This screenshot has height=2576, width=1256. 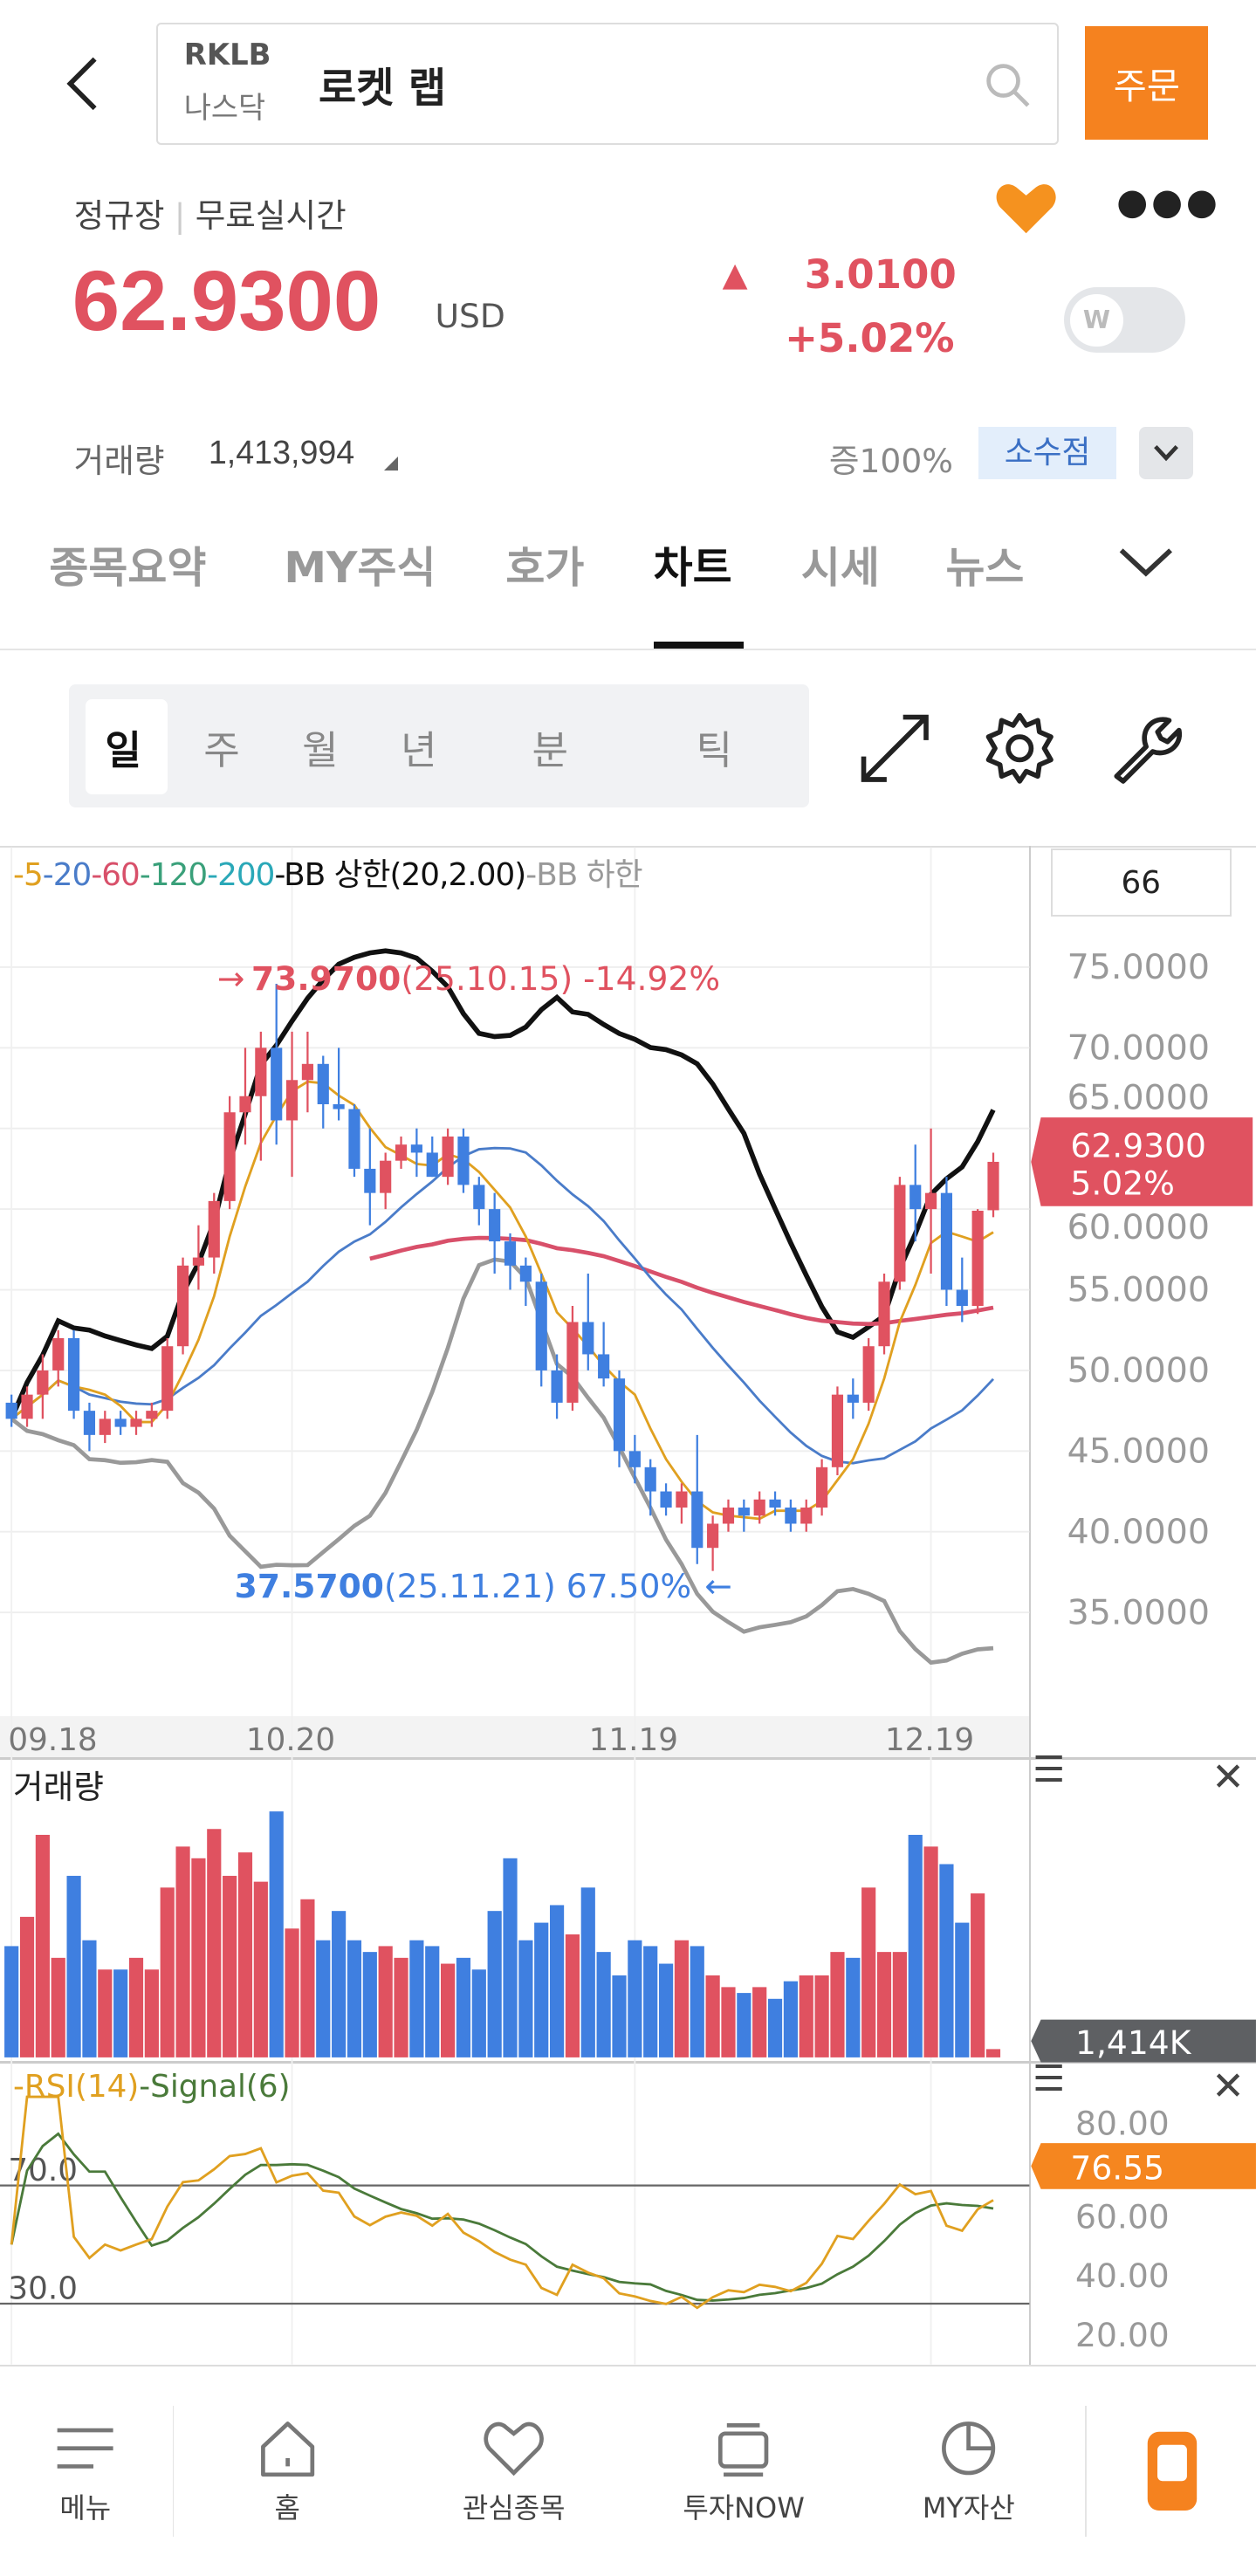 I want to click on heart-icon, so click(x=1026, y=209).